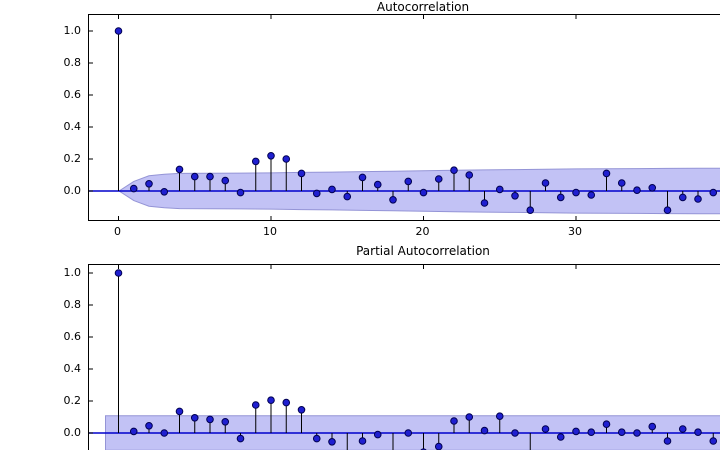  What do you see at coordinates (270, 231) in the screenshot?
I see `x-tick-label: 10` at bounding box center [270, 231].